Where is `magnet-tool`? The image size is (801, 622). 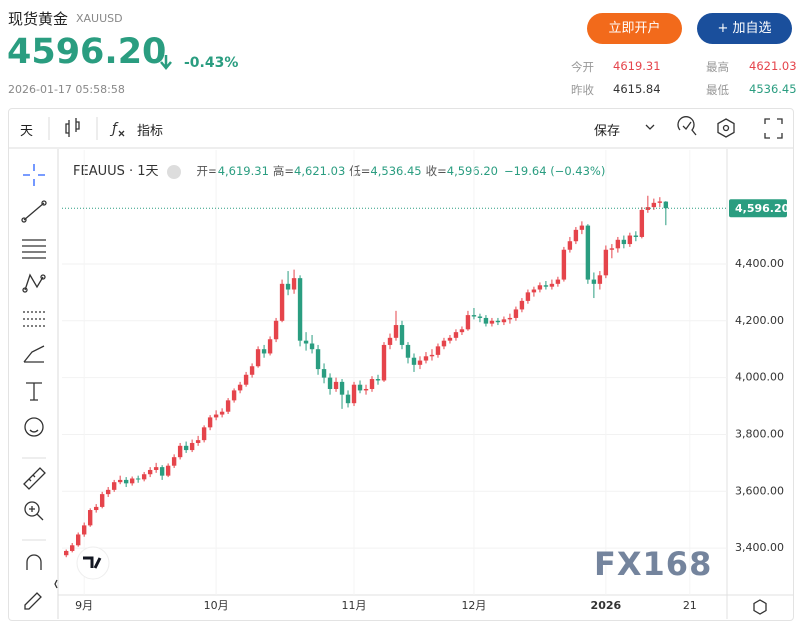 magnet-tool is located at coordinates (34, 562).